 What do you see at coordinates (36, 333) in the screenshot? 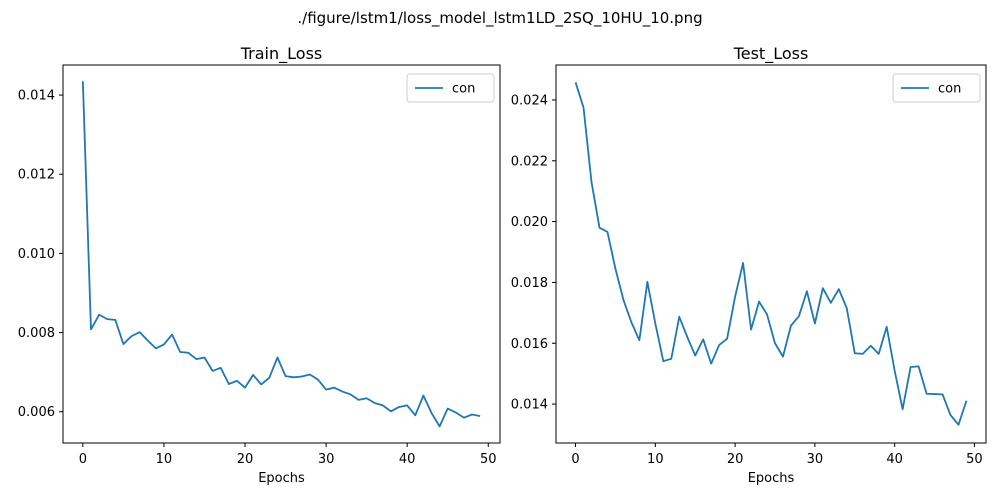
I see `train-y-tick-label: 0.008` at bounding box center [36, 333].